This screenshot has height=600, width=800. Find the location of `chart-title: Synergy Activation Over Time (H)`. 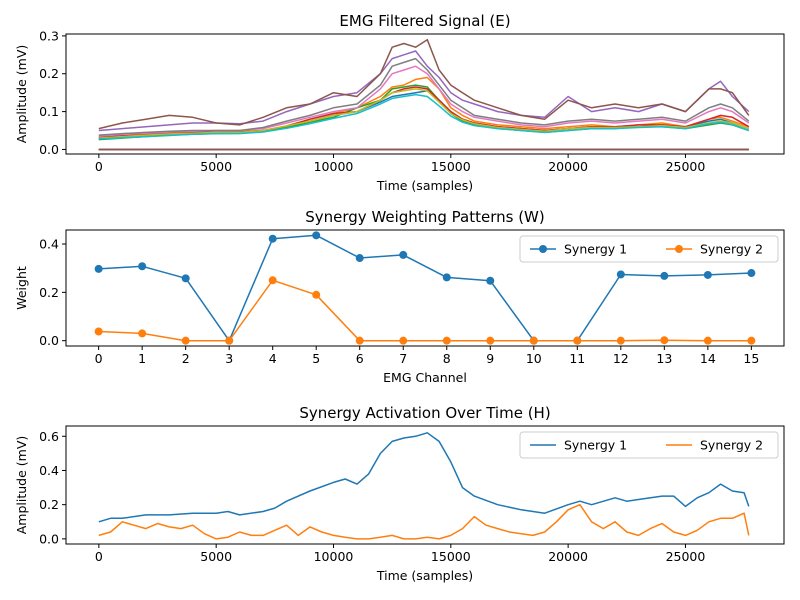

chart-title: Synergy Activation Over Time (H) is located at coordinates (424, 413).